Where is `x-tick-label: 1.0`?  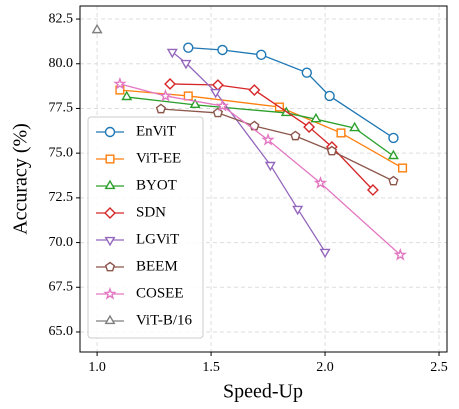
x-tick-label: 1.0 is located at coordinates (97, 367).